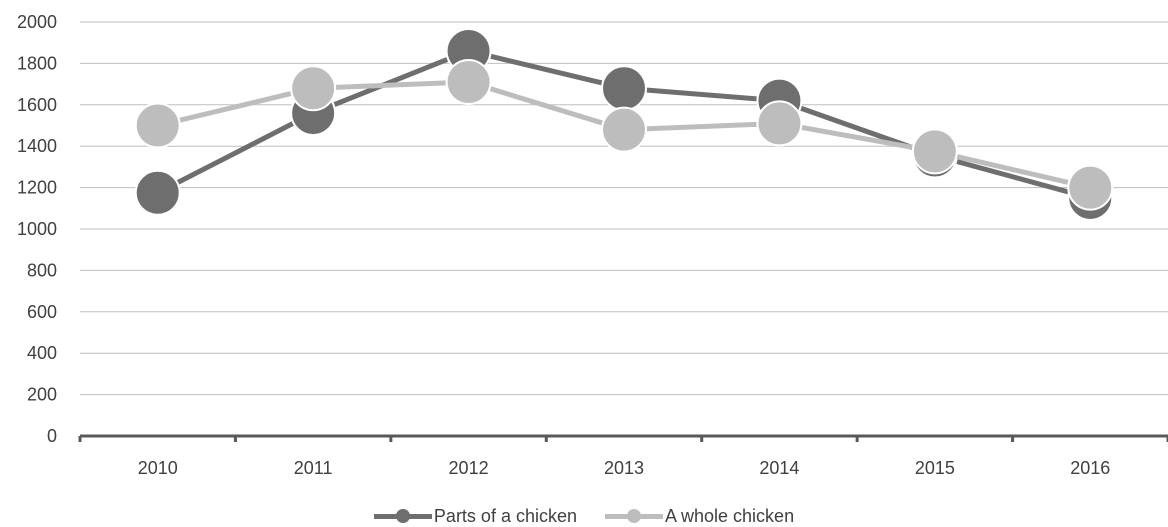  I want to click on legend-swatch-parts, so click(402, 516).